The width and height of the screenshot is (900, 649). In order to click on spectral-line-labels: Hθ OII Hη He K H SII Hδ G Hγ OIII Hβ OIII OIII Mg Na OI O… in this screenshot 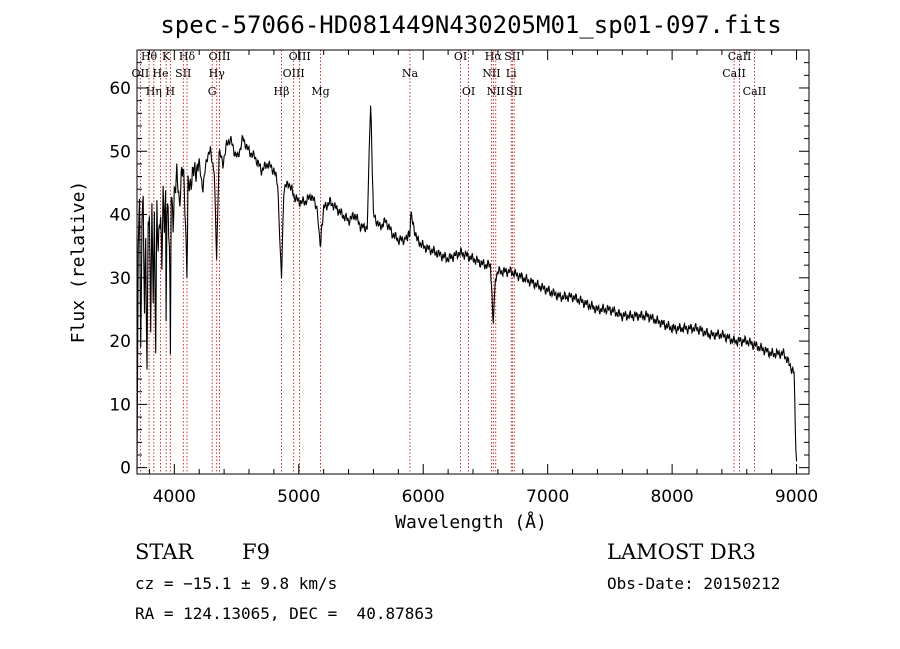, I will do `click(449, 74)`.